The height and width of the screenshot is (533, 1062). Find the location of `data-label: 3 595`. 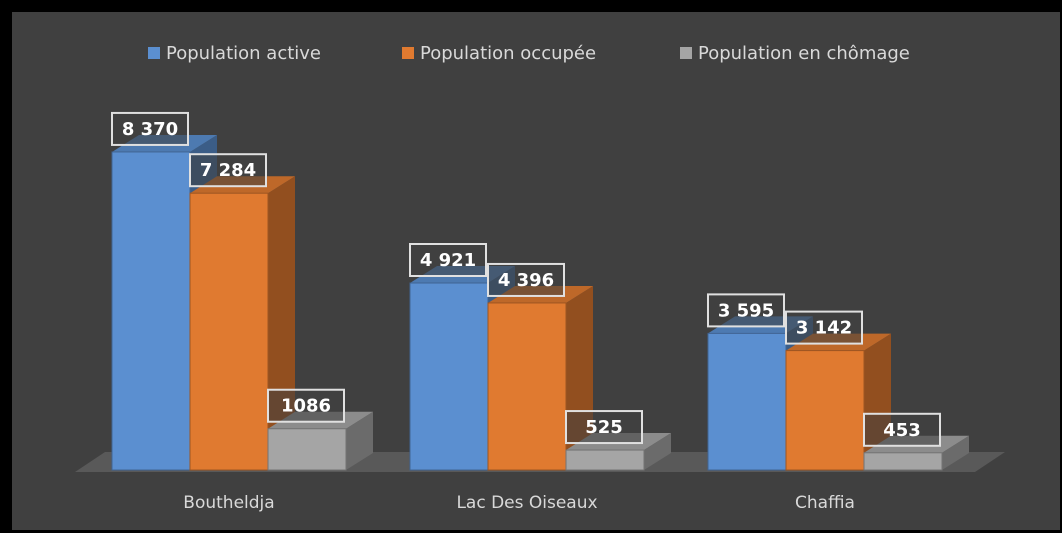

data-label: 3 595 is located at coordinates (746, 310).